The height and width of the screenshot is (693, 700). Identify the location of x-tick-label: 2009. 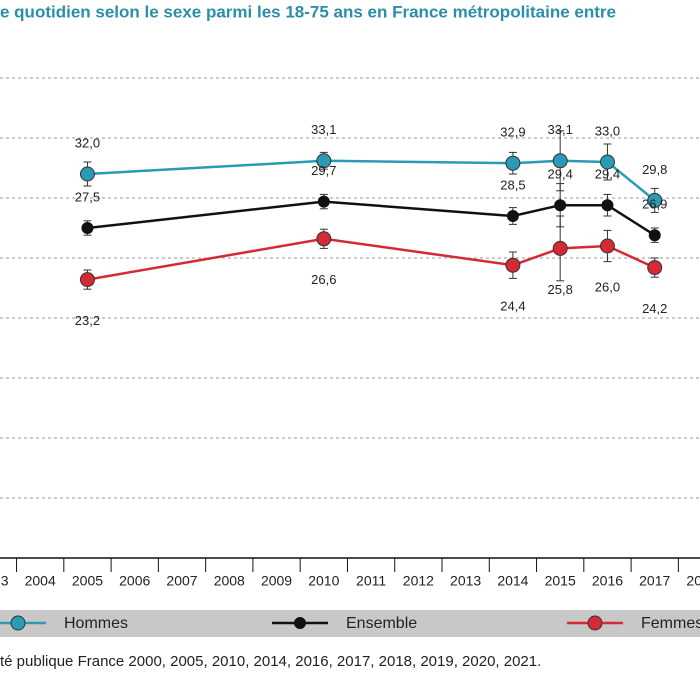
(276, 581).